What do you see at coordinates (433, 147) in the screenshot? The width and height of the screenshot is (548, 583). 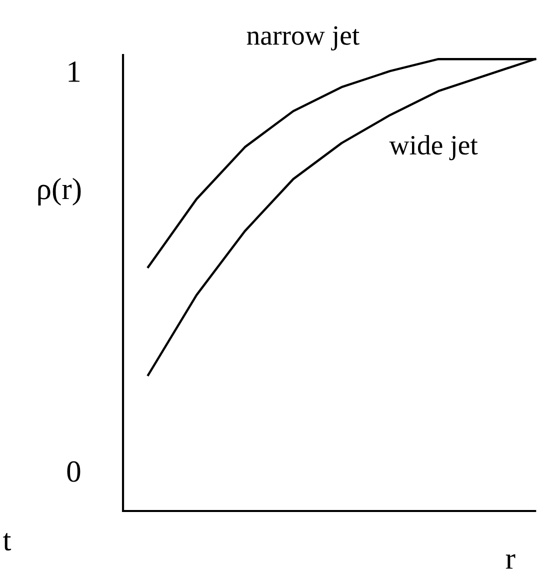 I see `series-label: wide jet` at bounding box center [433, 147].